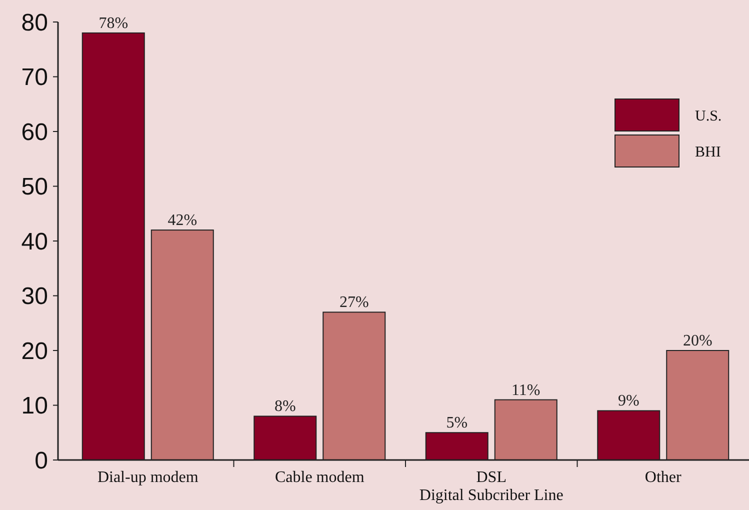 The height and width of the screenshot is (510, 749). What do you see at coordinates (629, 401) in the screenshot?
I see `data-label: 9%` at bounding box center [629, 401].